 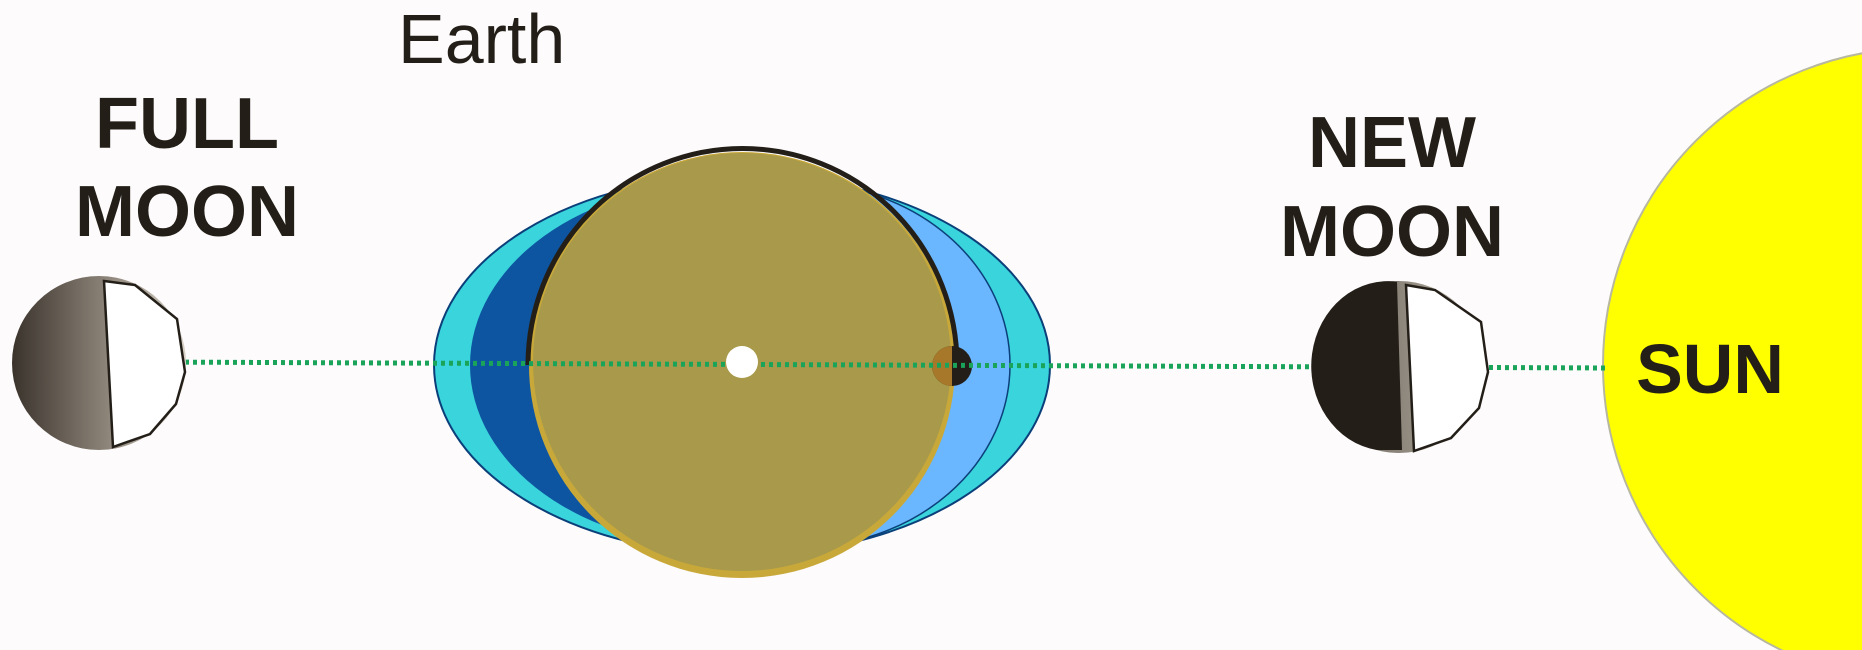 What do you see at coordinates (1356, 365) in the screenshot?
I see `new-moon-dark-half` at bounding box center [1356, 365].